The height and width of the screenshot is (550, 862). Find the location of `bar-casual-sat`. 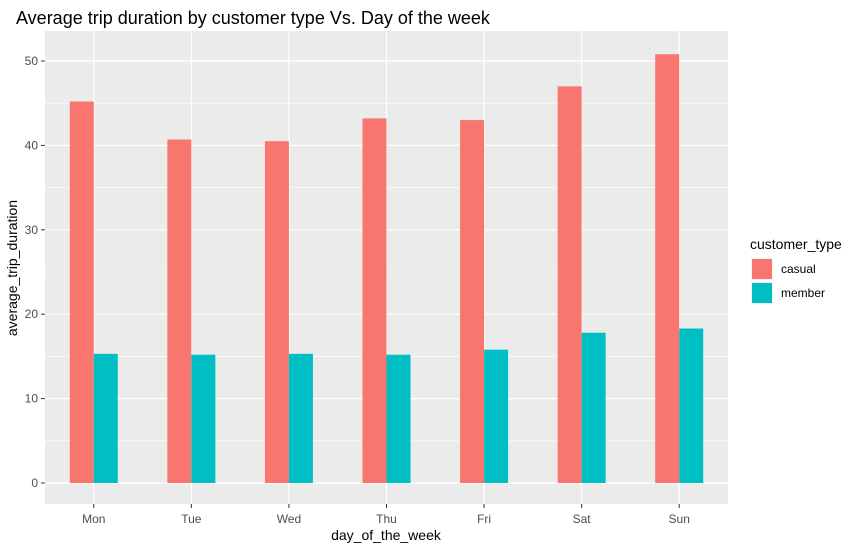

bar-casual-sat is located at coordinates (569, 284).